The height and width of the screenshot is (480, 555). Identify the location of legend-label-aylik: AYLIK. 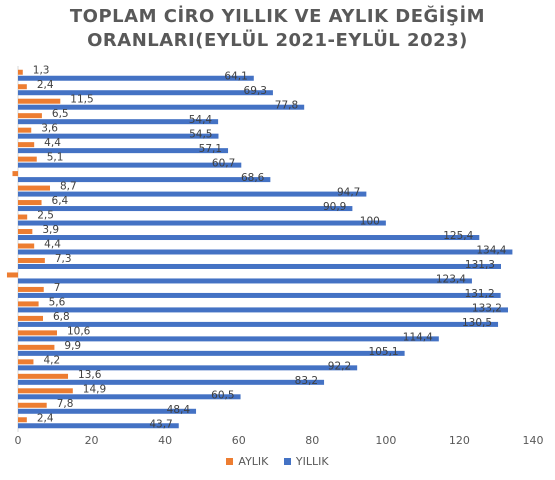
(253, 461).